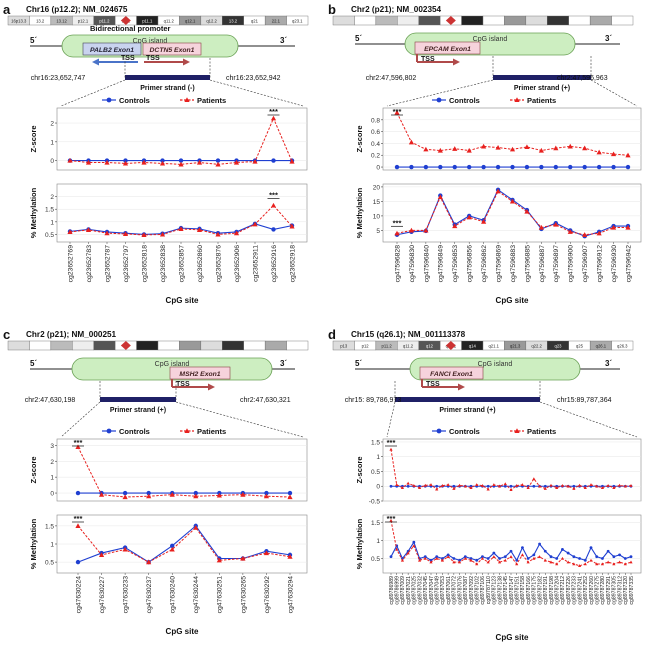  I want to click on x-tick-label: cg47596930, so click(614, 264).